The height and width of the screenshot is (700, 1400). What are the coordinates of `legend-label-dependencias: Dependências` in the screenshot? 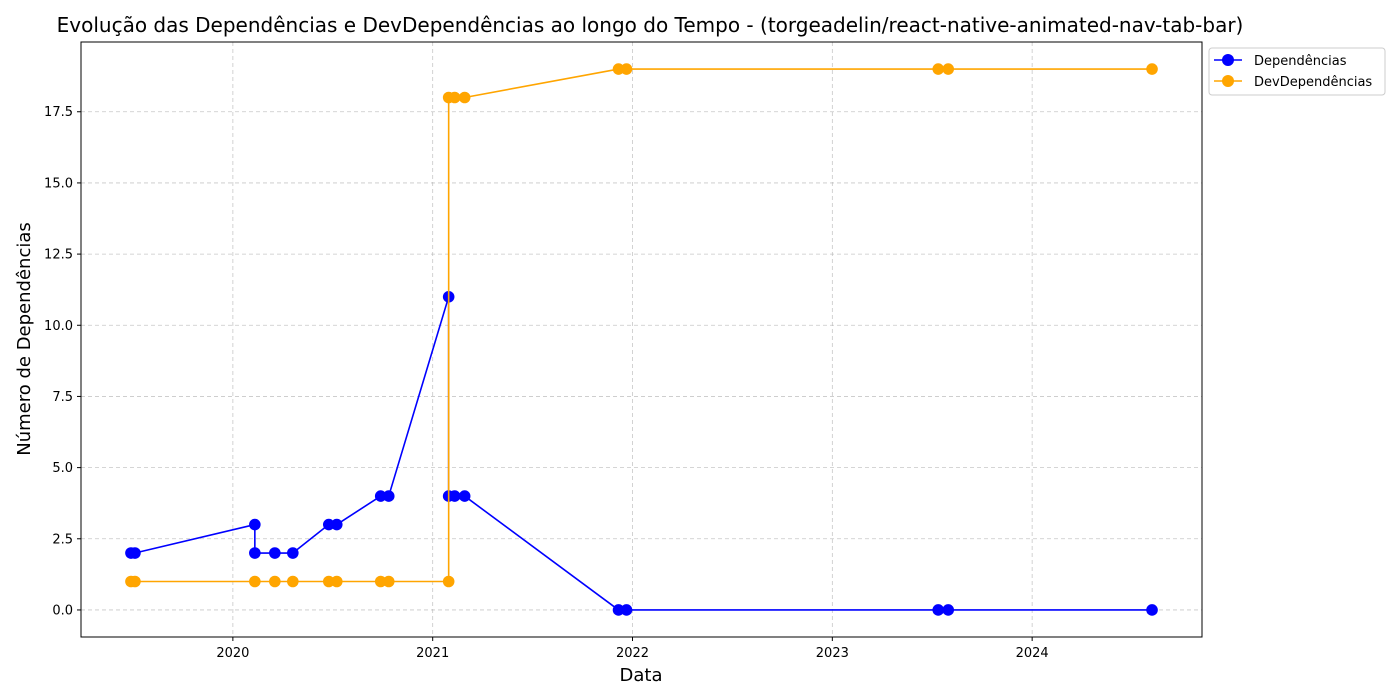 It's located at (1300, 61).